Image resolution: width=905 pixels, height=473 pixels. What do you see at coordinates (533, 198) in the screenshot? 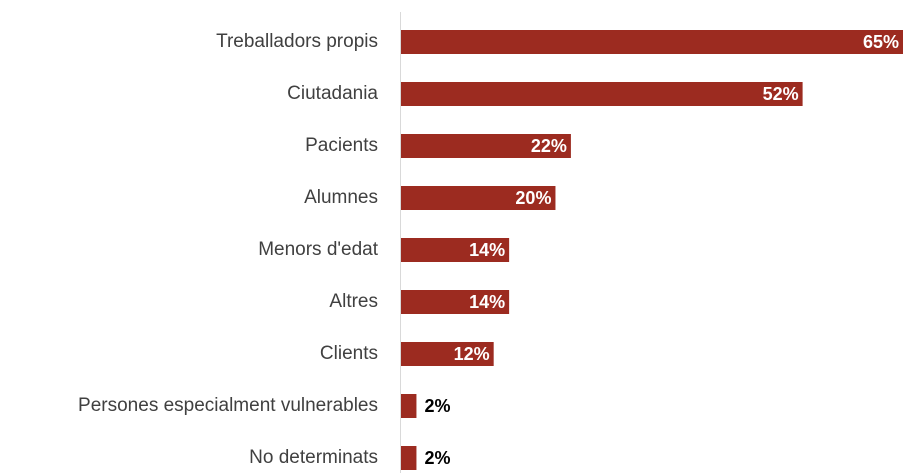
I see `data-label: 20%` at bounding box center [533, 198].